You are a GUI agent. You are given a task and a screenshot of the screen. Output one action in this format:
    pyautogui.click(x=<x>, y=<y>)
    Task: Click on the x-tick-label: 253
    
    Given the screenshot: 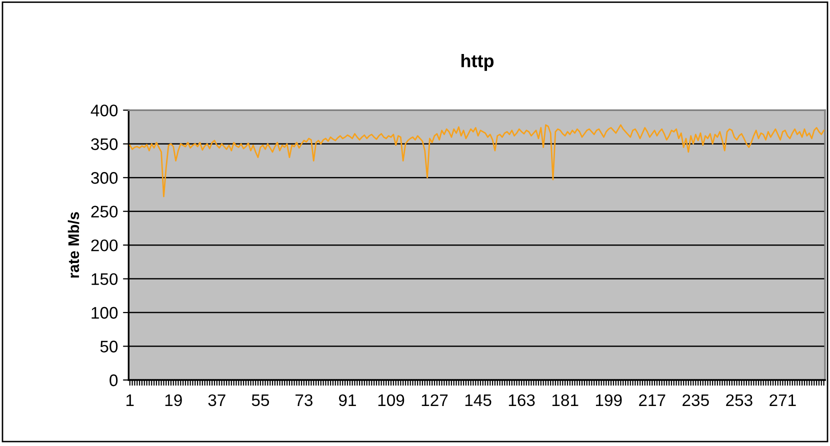 What is the action you would take?
    pyautogui.click(x=739, y=400)
    